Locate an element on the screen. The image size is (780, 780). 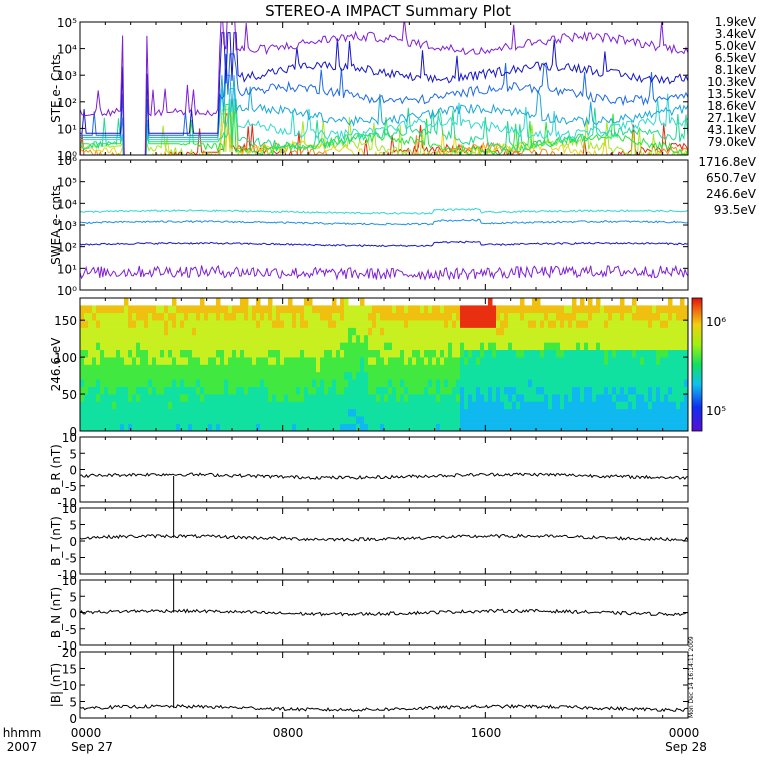
swea-ytick-label: 10¹ is located at coordinates (67, 269).